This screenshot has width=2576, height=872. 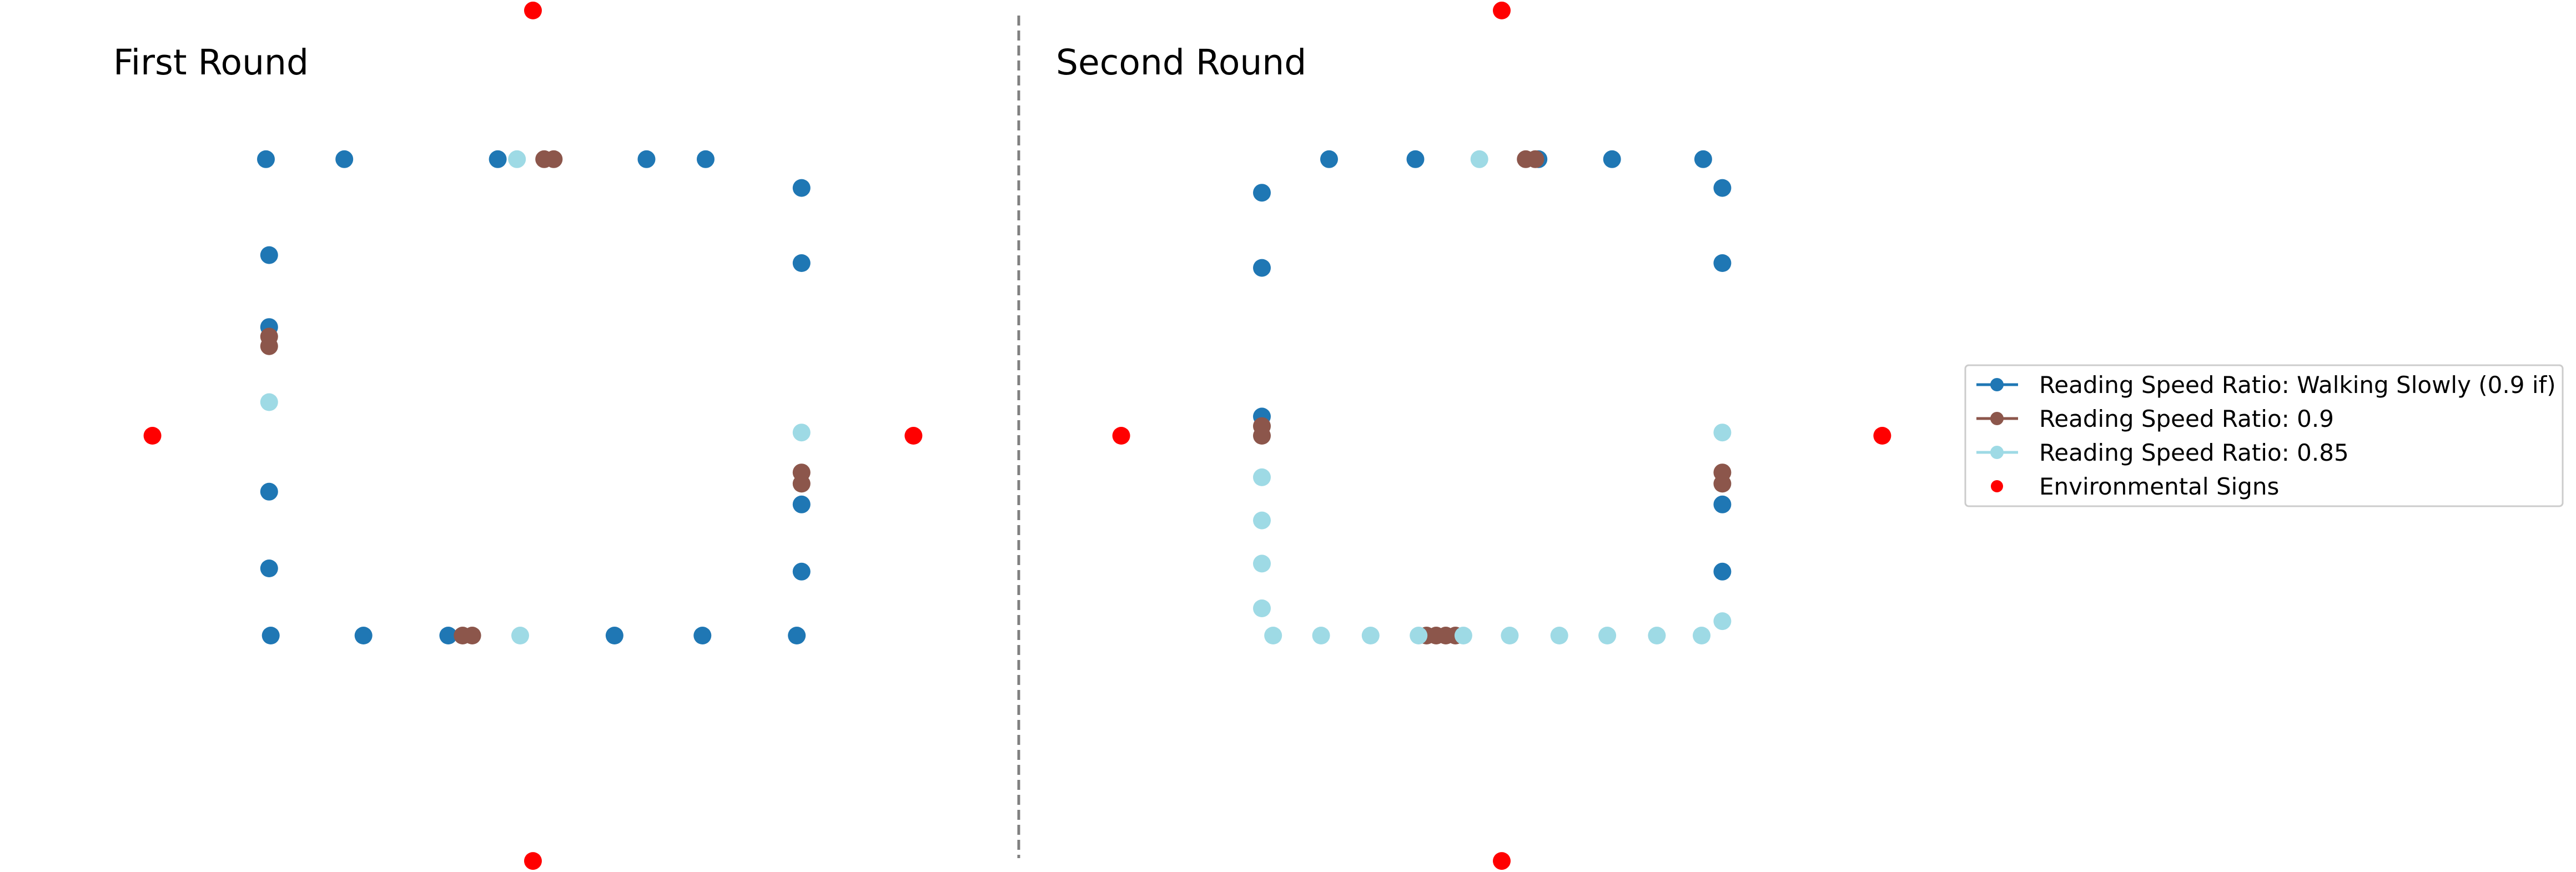 I want to click on legend-entry: Reading Speed Ratio: 0.9, so click(x=2155, y=418).